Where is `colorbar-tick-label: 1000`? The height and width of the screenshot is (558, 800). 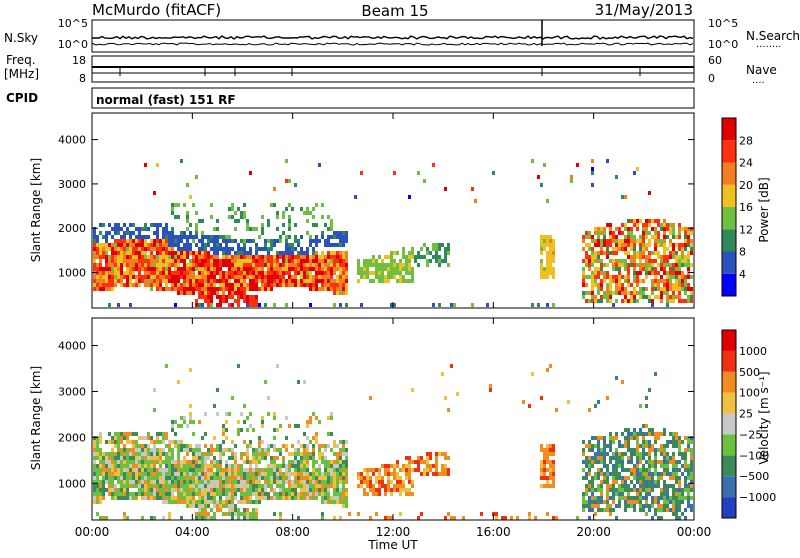 colorbar-tick-label: 1000 is located at coordinates (753, 351).